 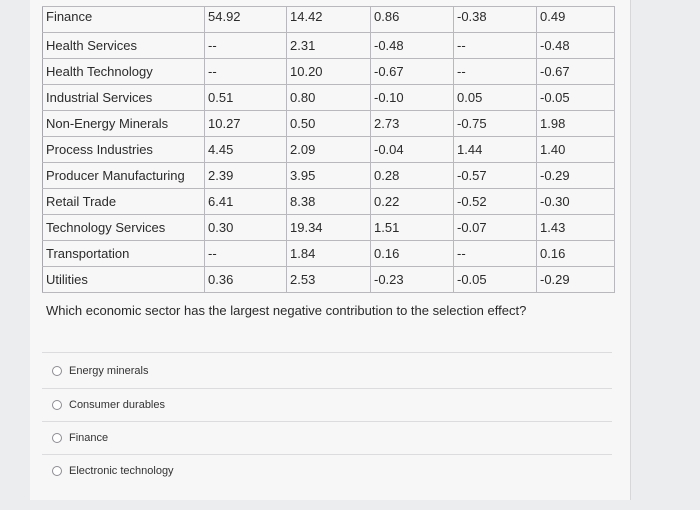 I want to click on table-cell: -0.52, so click(x=495, y=201).